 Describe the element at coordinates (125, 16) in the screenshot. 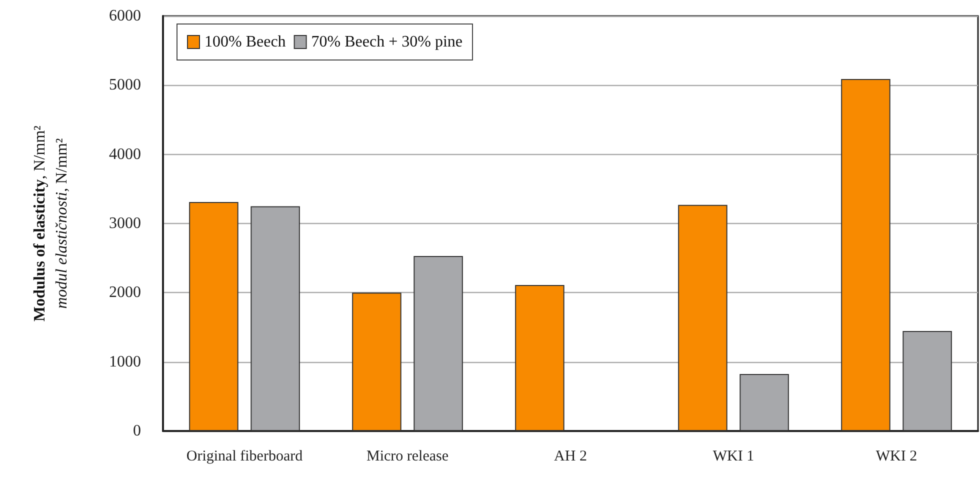

I see `y-tick-label: 6000` at that location.